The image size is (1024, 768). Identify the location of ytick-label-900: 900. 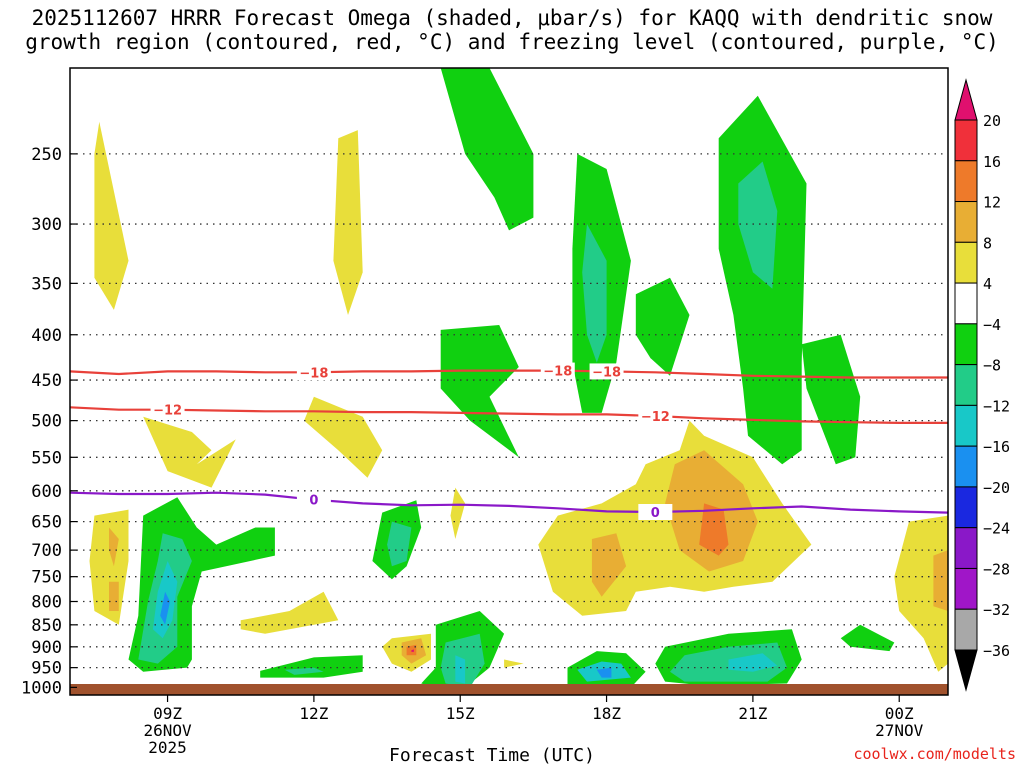
(46, 648).